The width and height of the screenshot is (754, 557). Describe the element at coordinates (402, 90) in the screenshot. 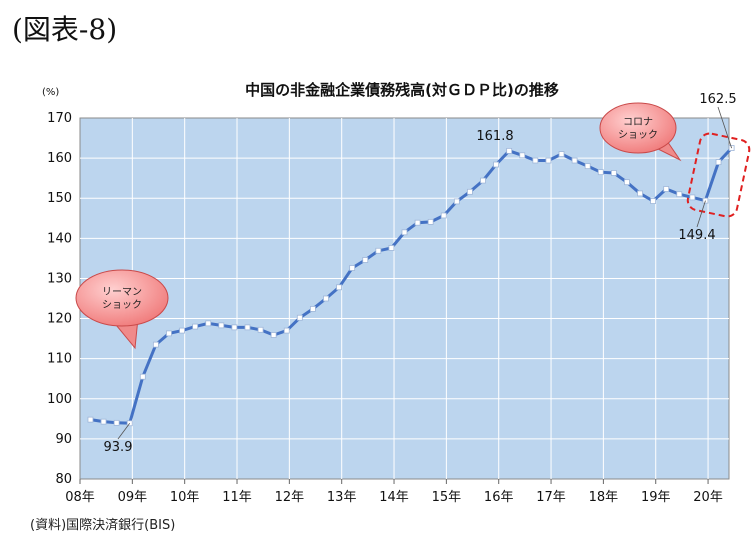

I see `chart-title: 中国の非金融企業債務残高(対ＧＤＰ比)の推移` at that location.